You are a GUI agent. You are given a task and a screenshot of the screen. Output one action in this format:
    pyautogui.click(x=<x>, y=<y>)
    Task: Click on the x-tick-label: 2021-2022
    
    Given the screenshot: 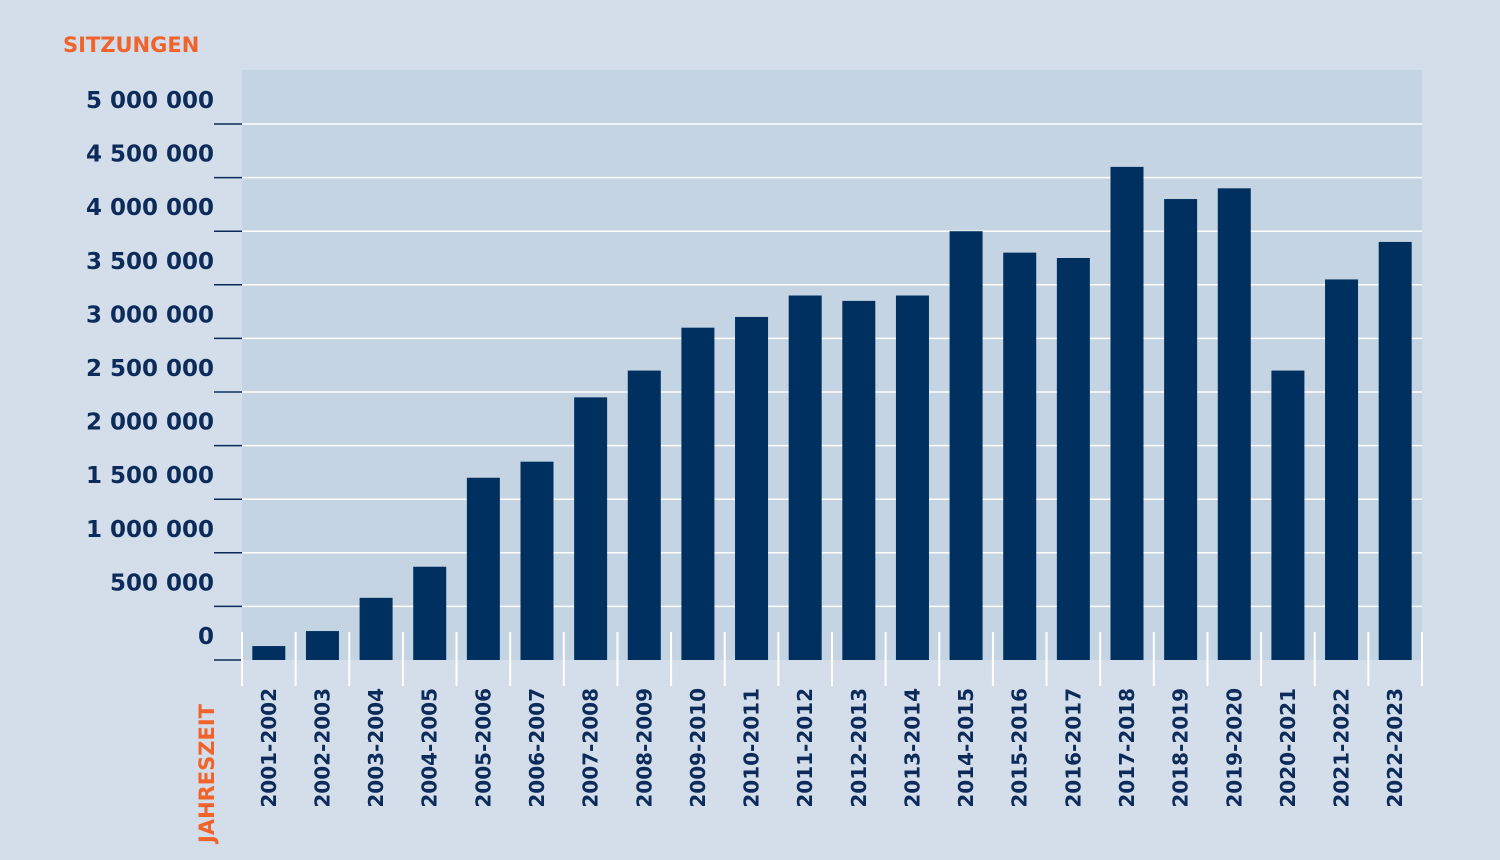 What is the action you would take?
    pyautogui.click(x=1342, y=748)
    